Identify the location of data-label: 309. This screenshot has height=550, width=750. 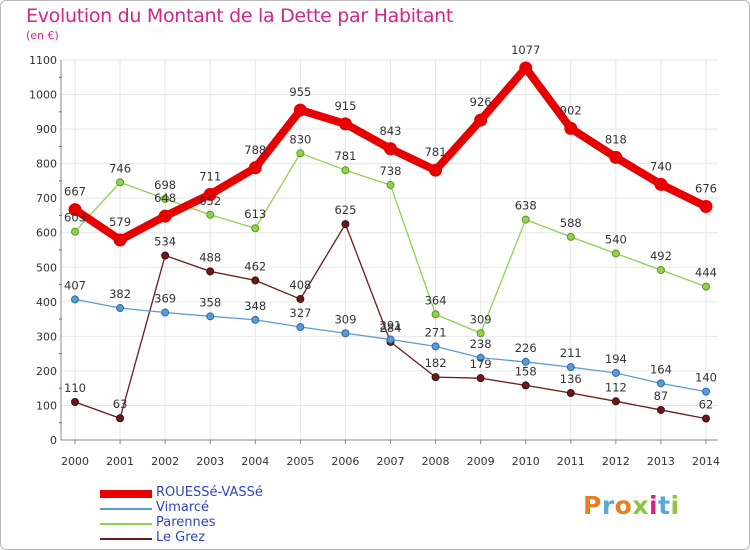
(481, 319).